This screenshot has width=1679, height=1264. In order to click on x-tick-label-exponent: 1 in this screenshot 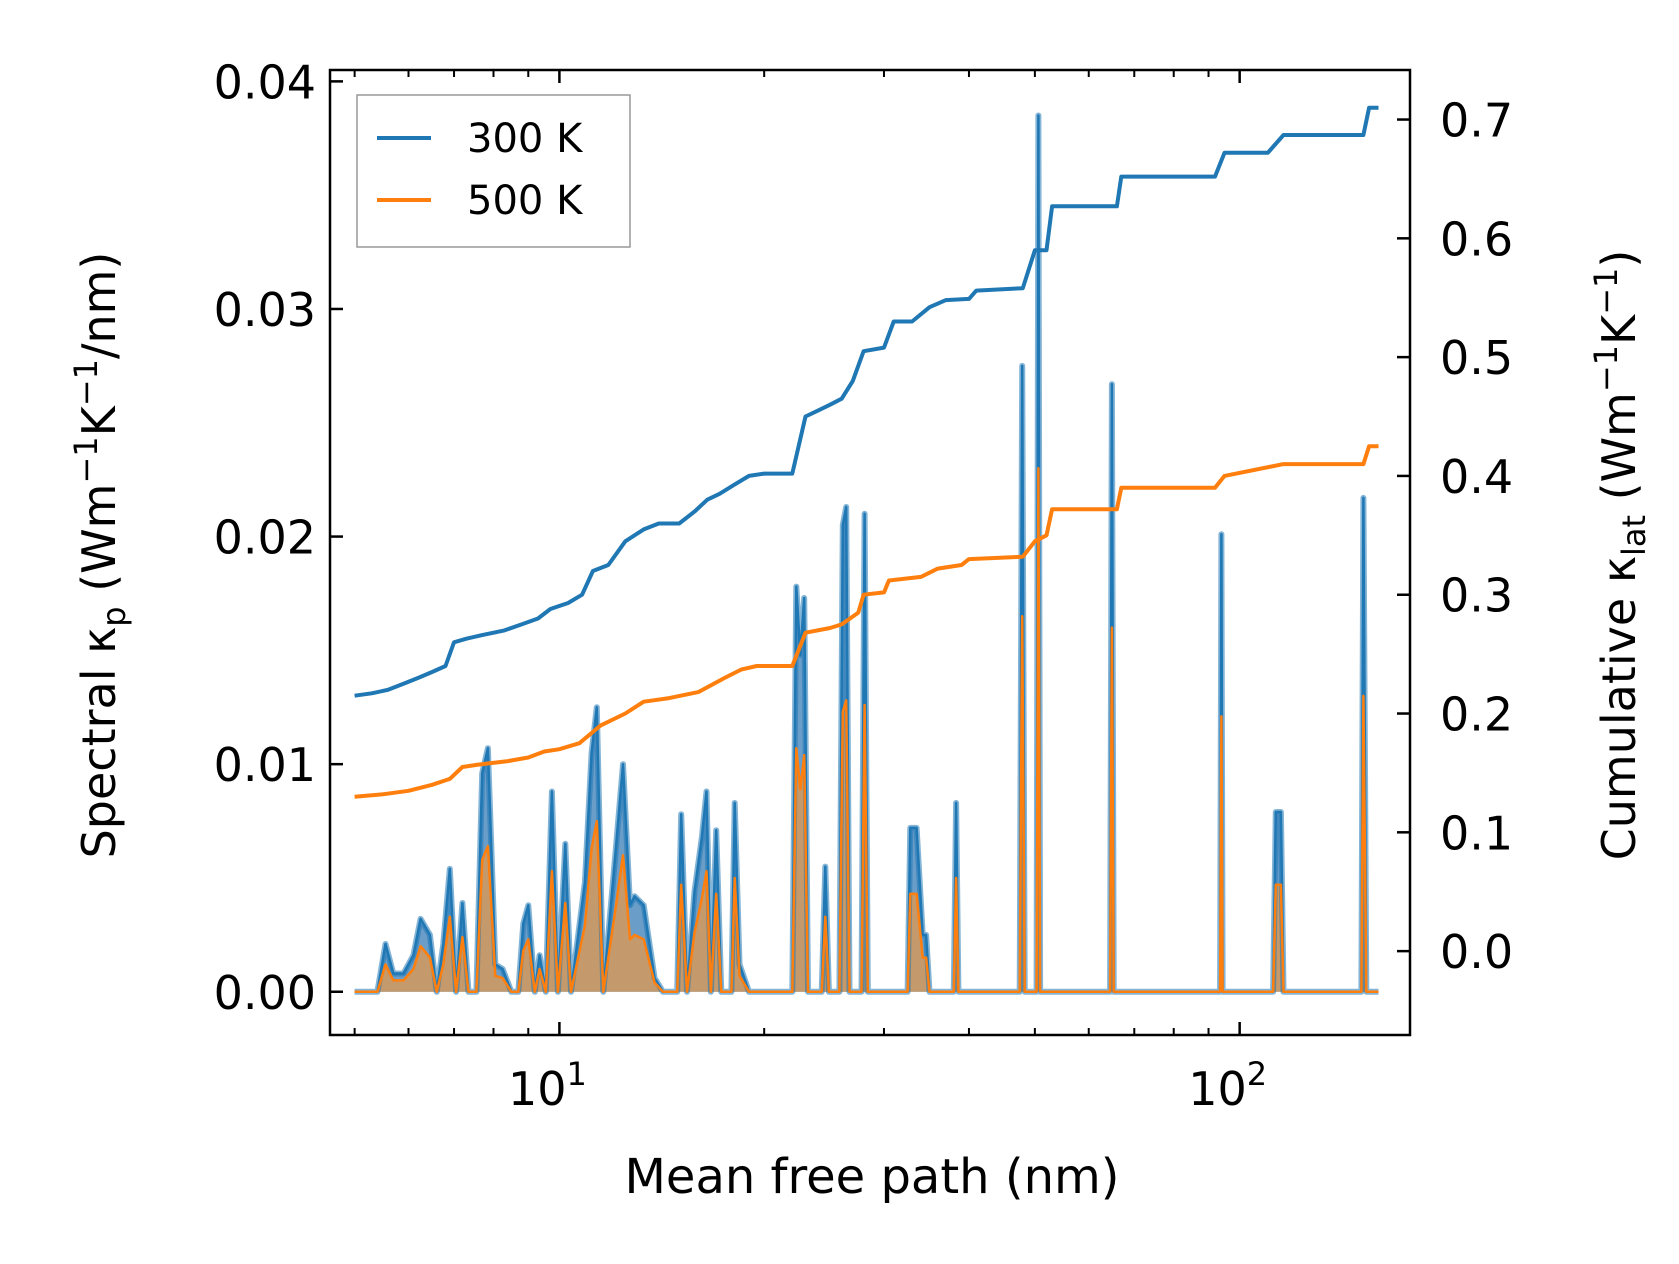, I will do `click(577, 1074)`.